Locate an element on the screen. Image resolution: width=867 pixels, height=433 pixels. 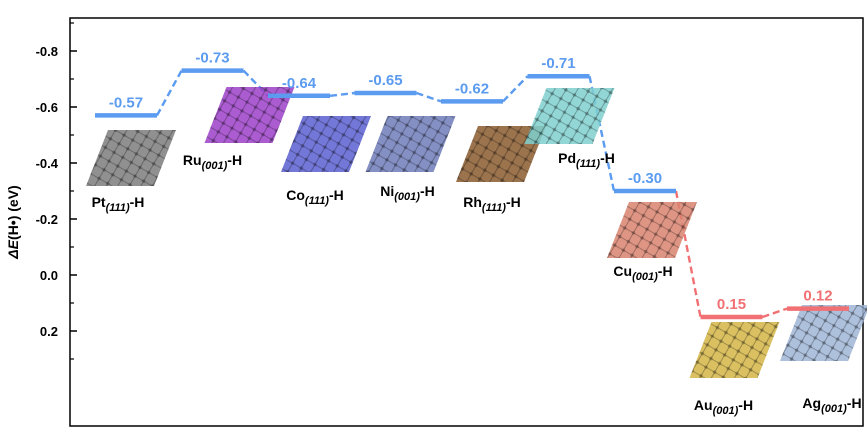
y-axis-title: ΔE(H•) (eV) is located at coordinates (13, 222).